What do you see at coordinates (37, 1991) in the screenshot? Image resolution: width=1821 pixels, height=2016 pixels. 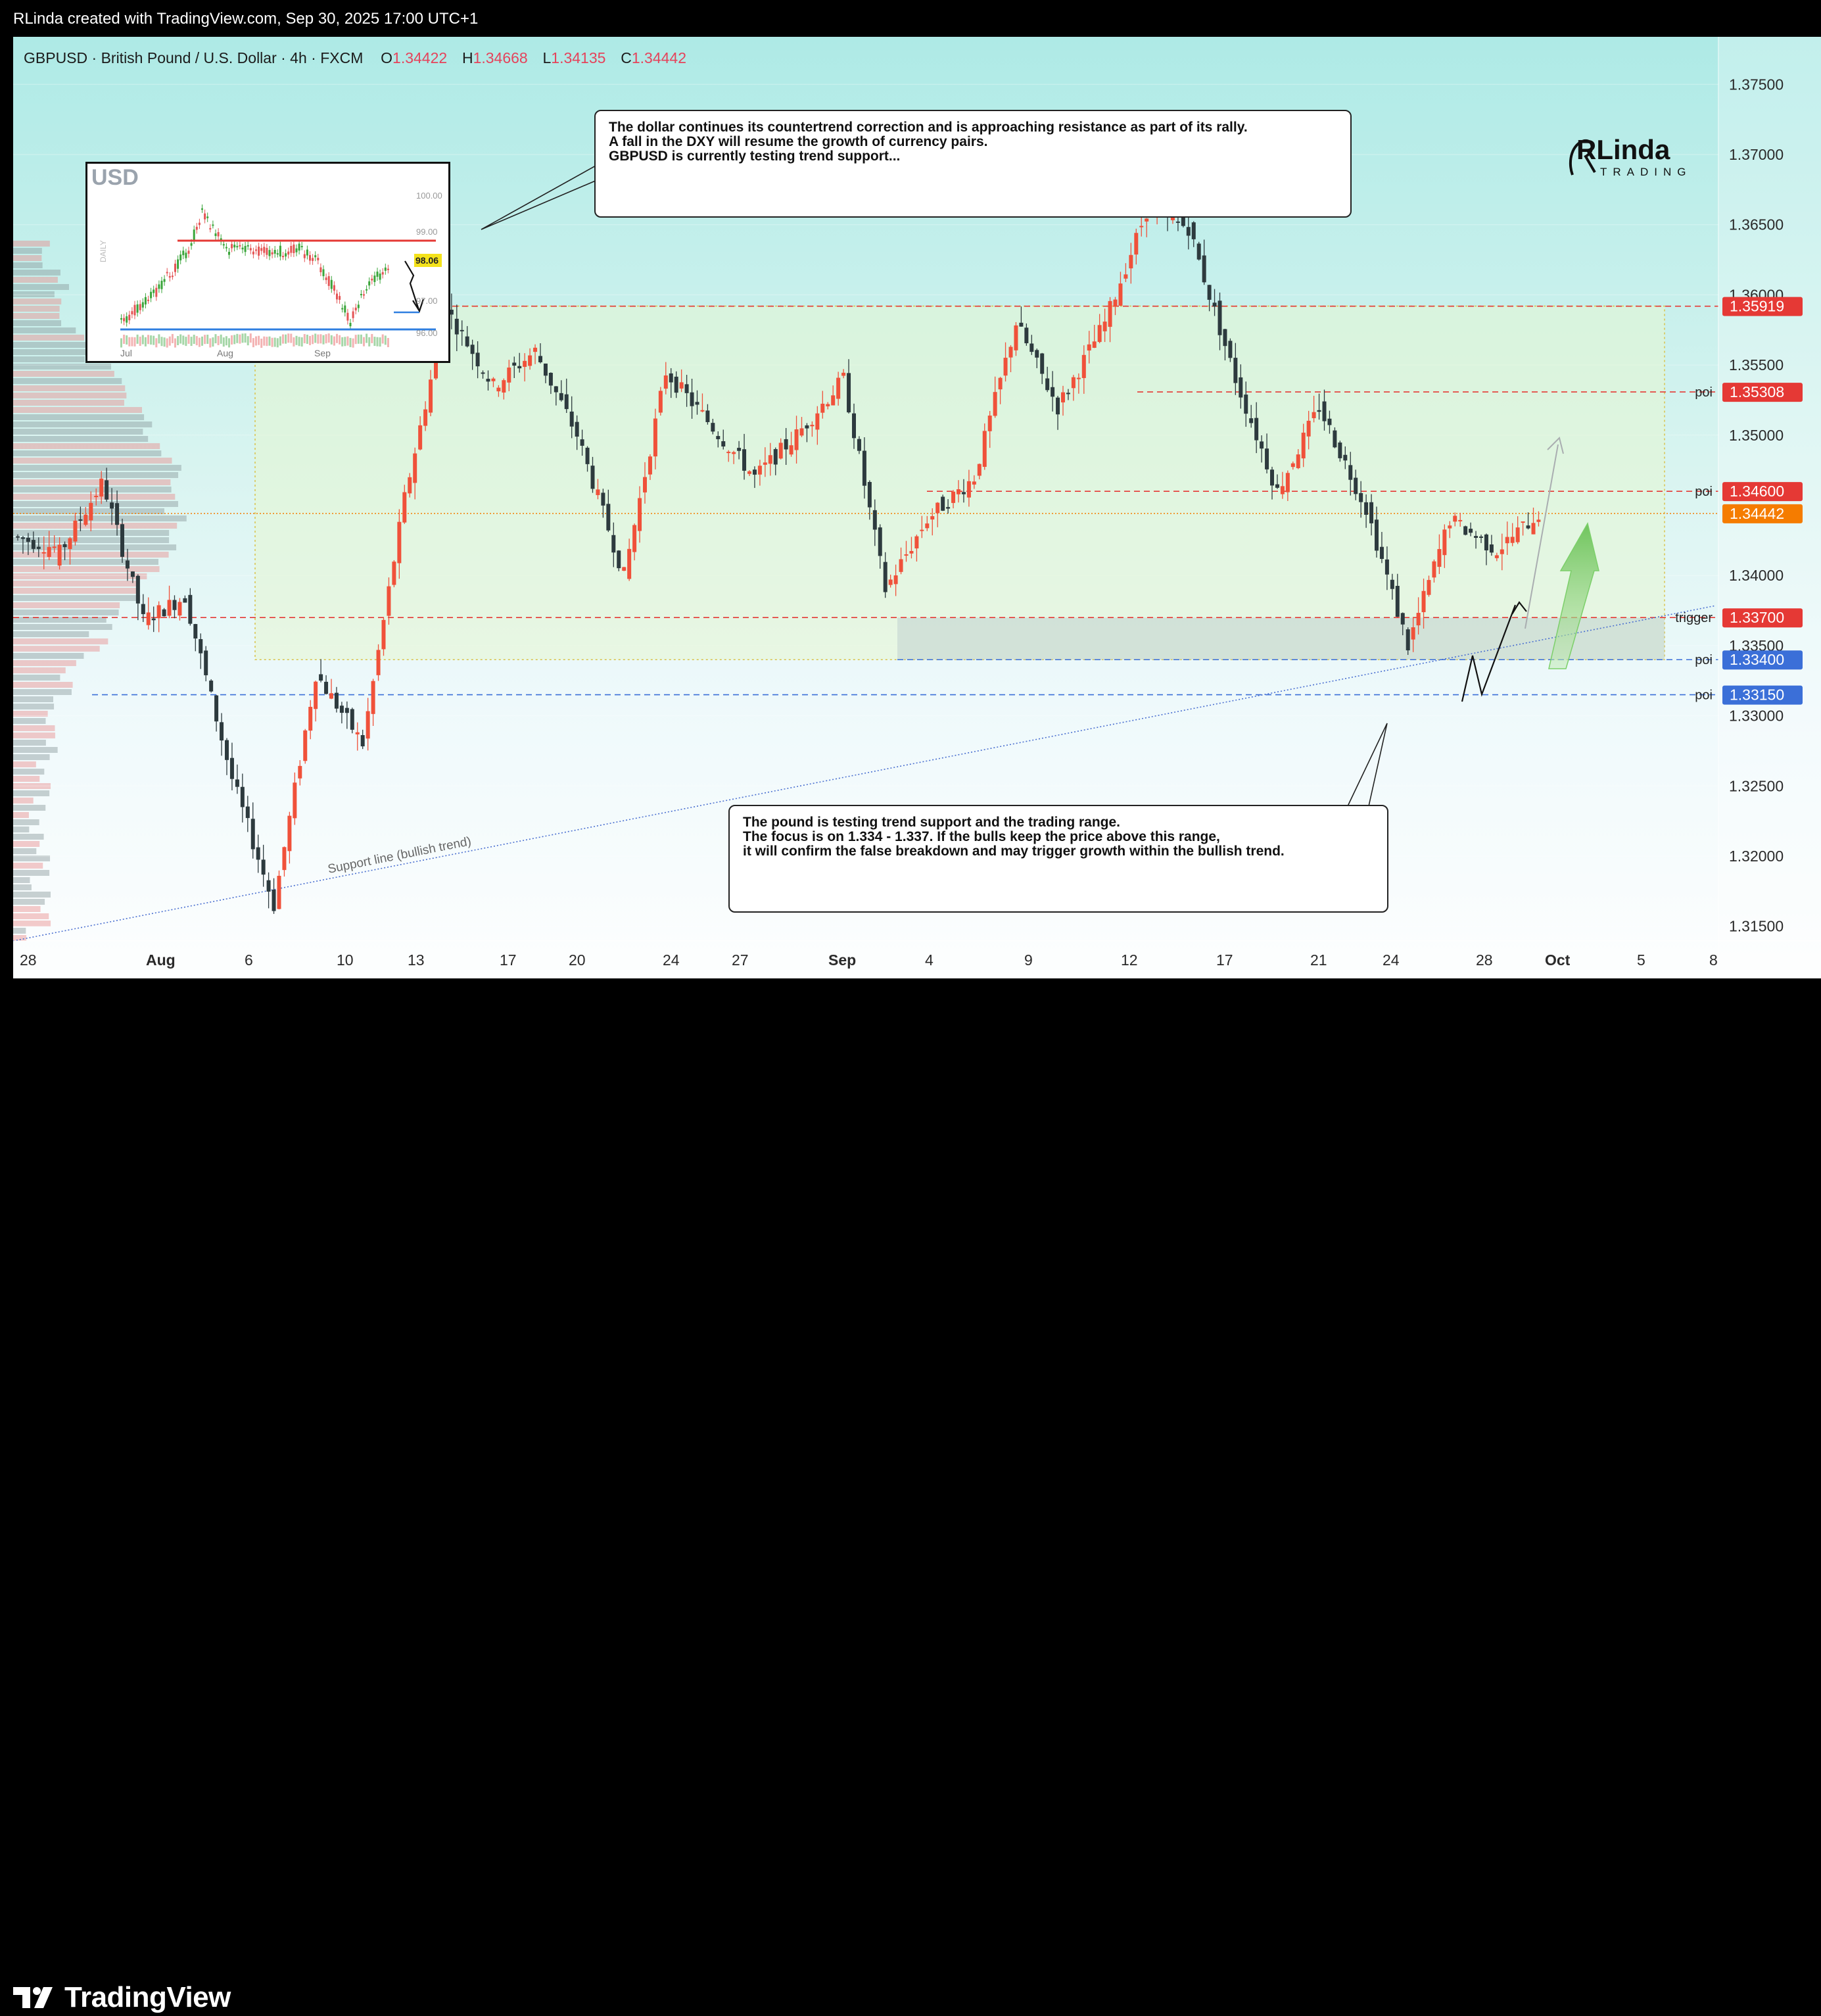 I see `logo-dot` at bounding box center [37, 1991].